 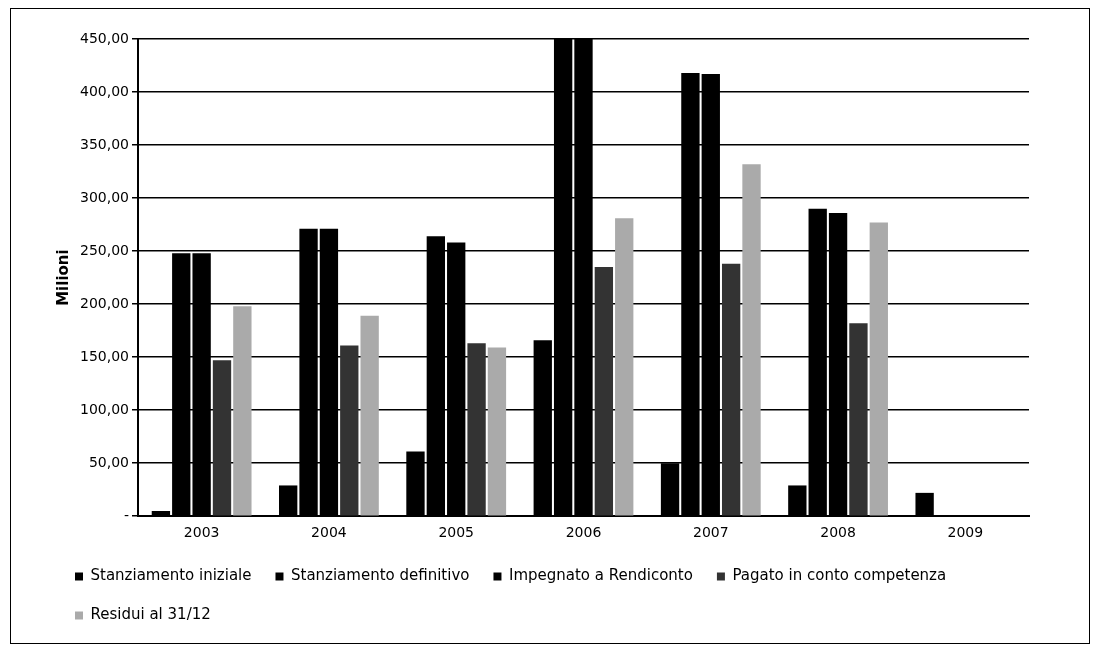 What do you see at coordinates (104, 37) in the screenshot?
I see `y-tick-label: 450,00` at bounding box center [104, 37].